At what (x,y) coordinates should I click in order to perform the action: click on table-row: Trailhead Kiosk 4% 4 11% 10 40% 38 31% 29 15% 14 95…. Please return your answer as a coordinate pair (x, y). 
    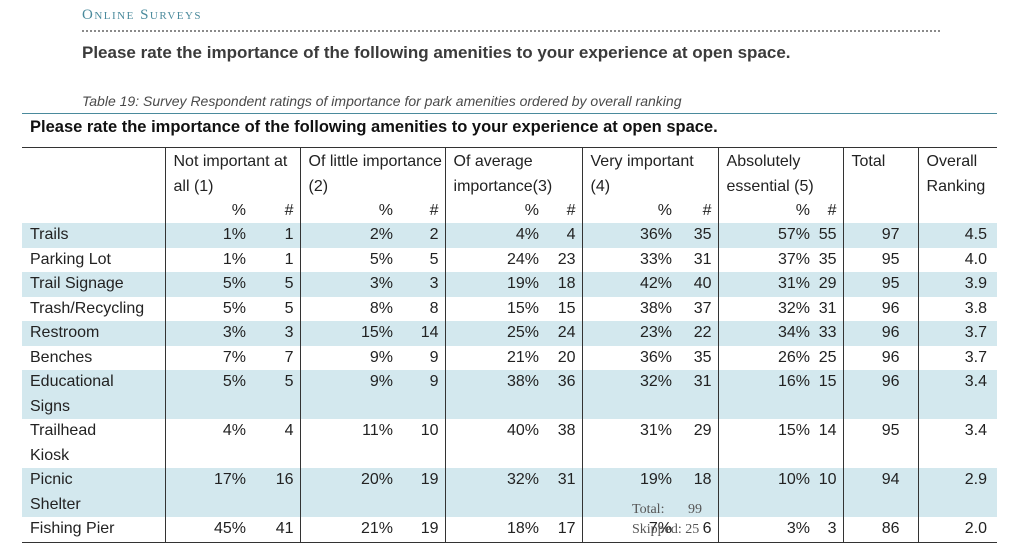
    Looking at the image, I should click on (510, 443).